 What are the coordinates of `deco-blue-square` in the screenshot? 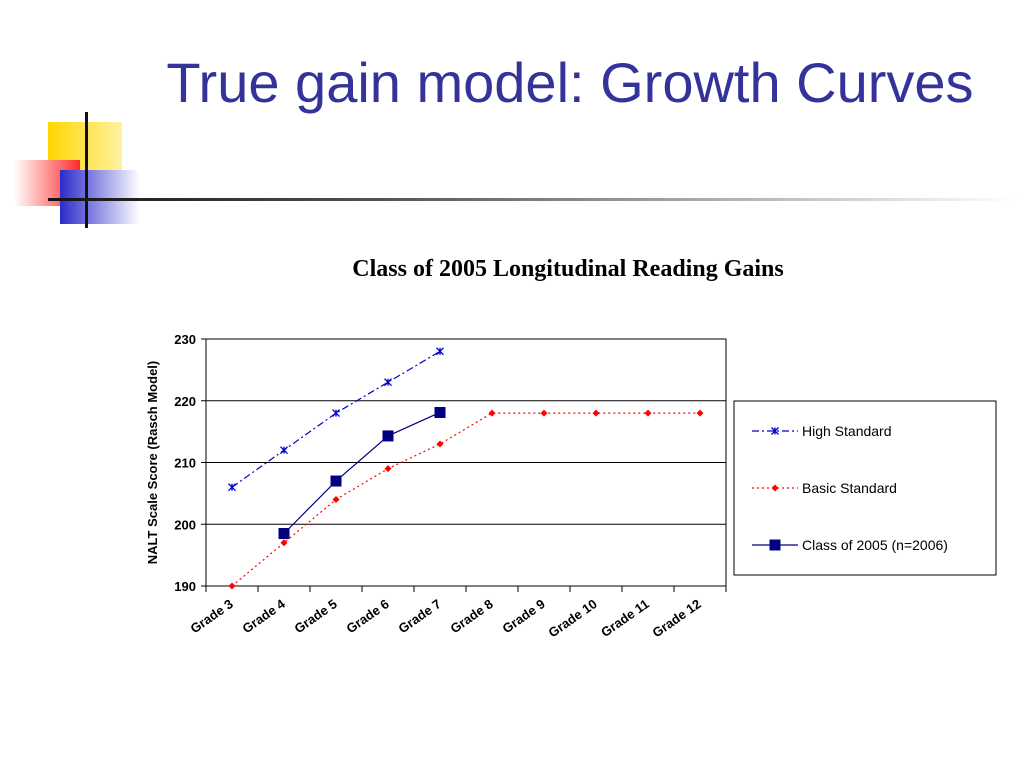 It's located at (100, 197).